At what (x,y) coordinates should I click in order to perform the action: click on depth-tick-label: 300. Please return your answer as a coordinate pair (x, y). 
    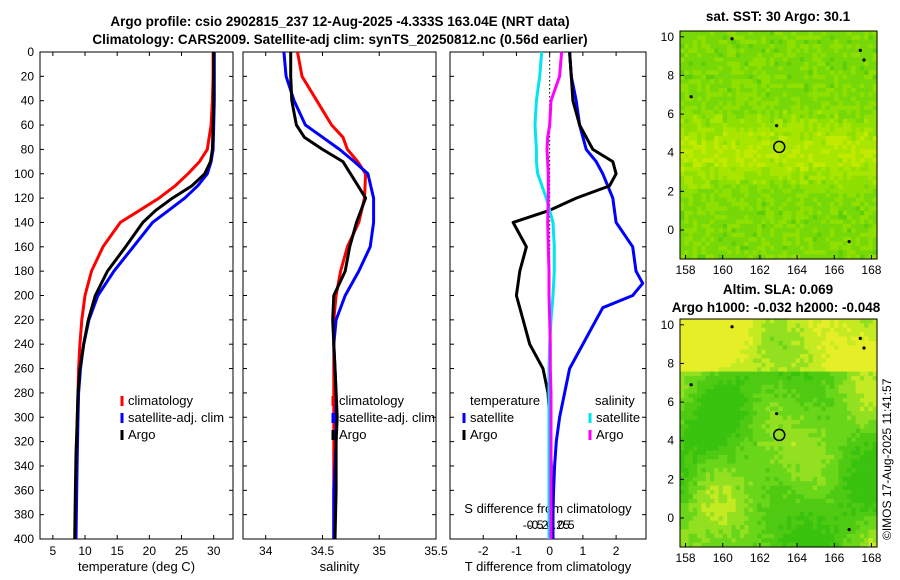
    Looking at the image, I should click on (24, 417).